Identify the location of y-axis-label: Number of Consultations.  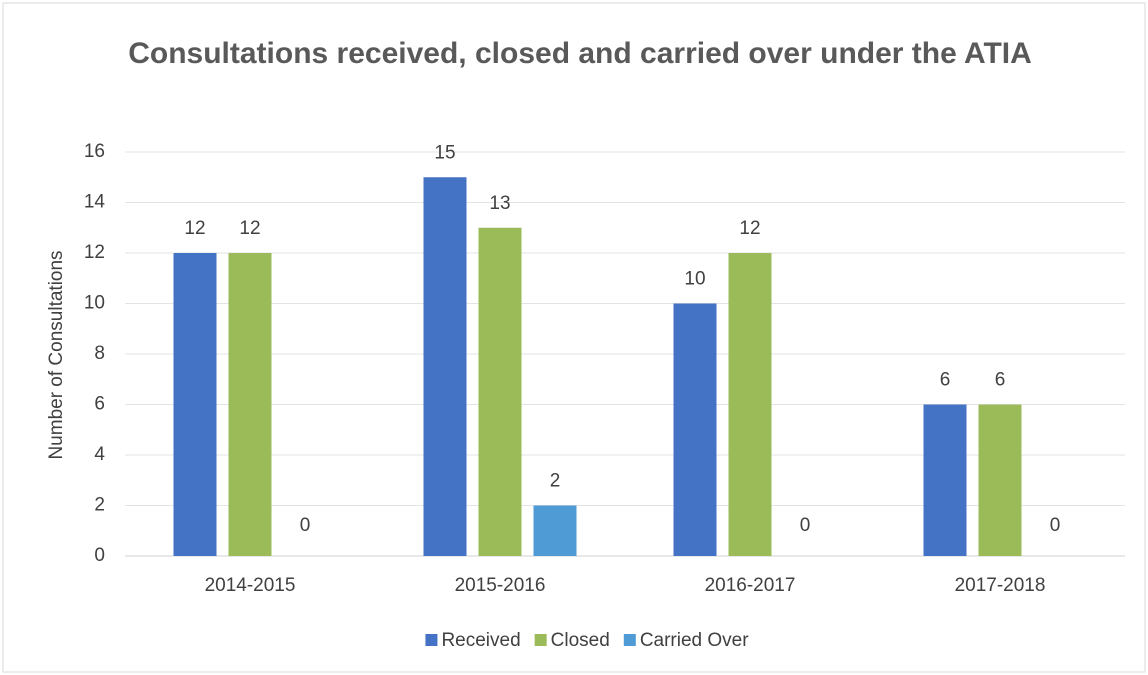
(56, 354).